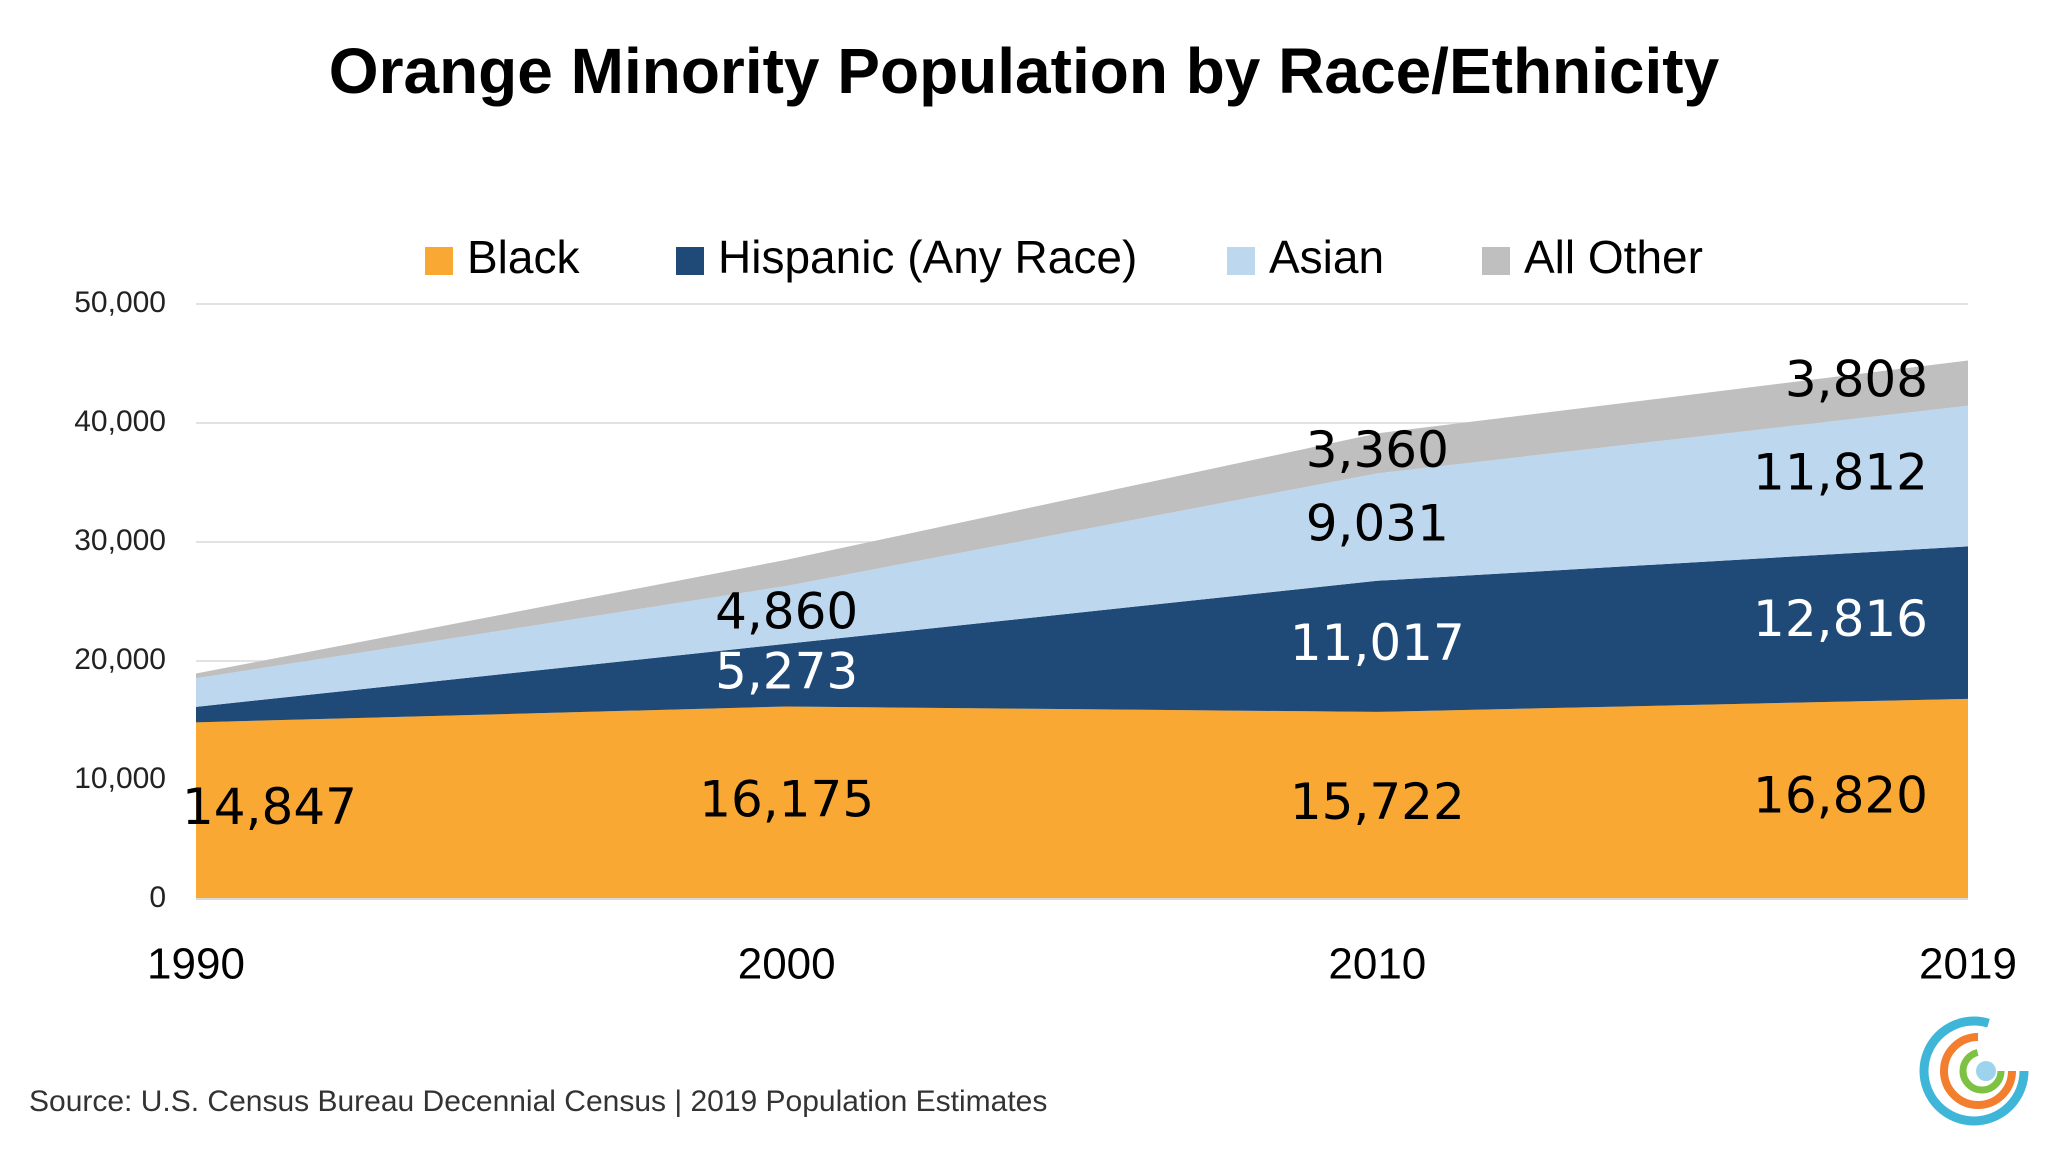 The width and height of the screenshot is (2048, 1152). I want to click on data-label: 3,808, so click(1856, 380).